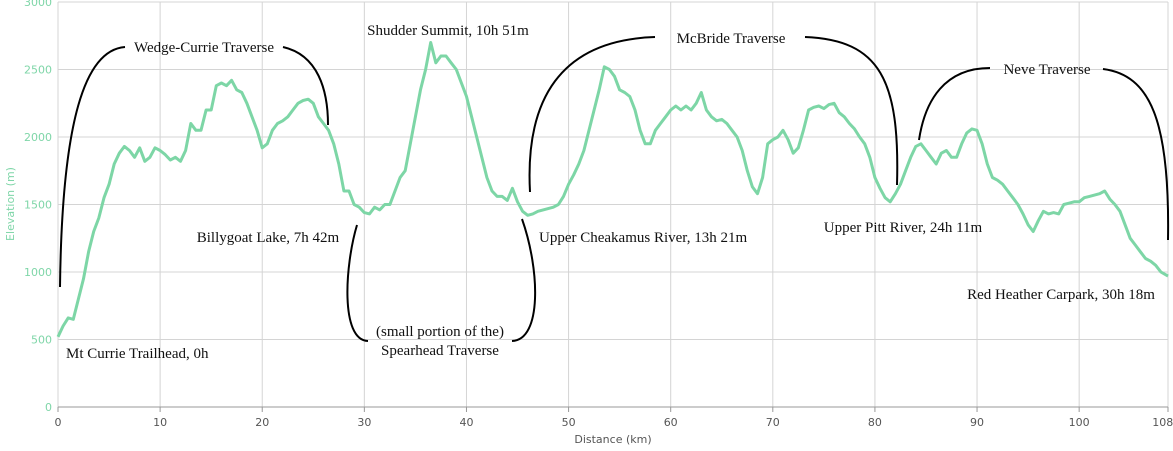 This screenshot has height=451, width=1173. What do you see at coordinates (643, 238) in the screenshot?
I see `annotation: Upper Cheakamus River, 13h 21m` at bounding box center [643, 238].